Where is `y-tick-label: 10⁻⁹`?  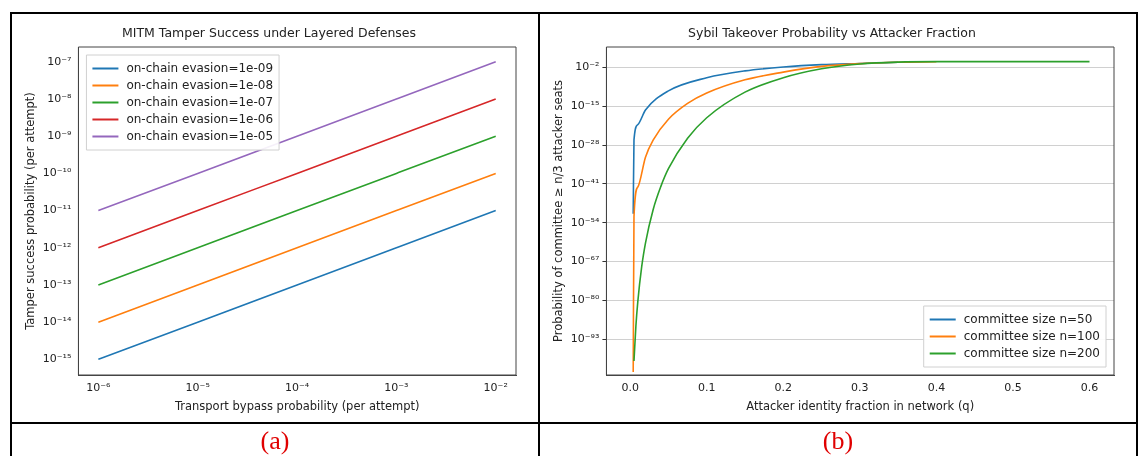
y-tick-label: 10⁻⁹ is located at coordinates (59, 136).